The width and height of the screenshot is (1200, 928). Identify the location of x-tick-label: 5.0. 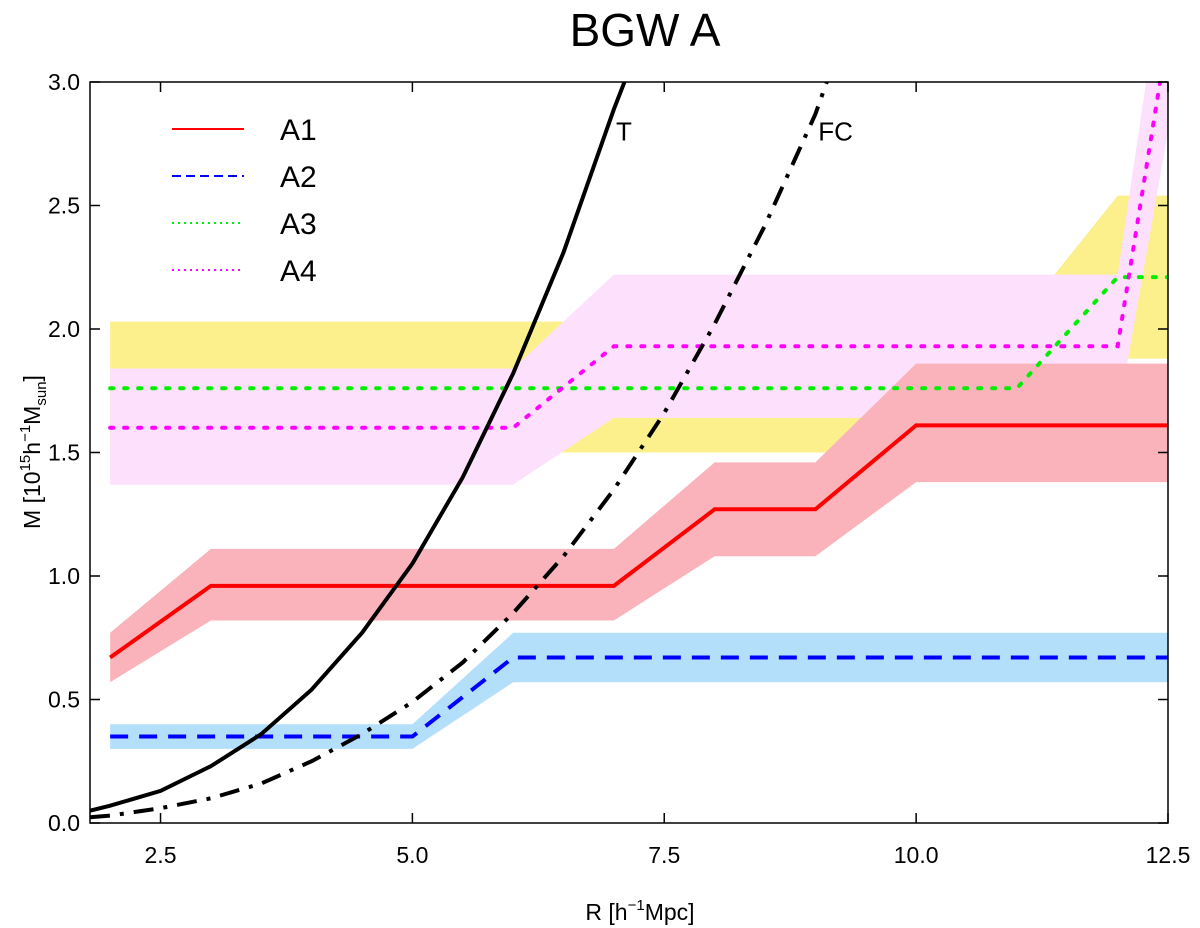
(412, 855).